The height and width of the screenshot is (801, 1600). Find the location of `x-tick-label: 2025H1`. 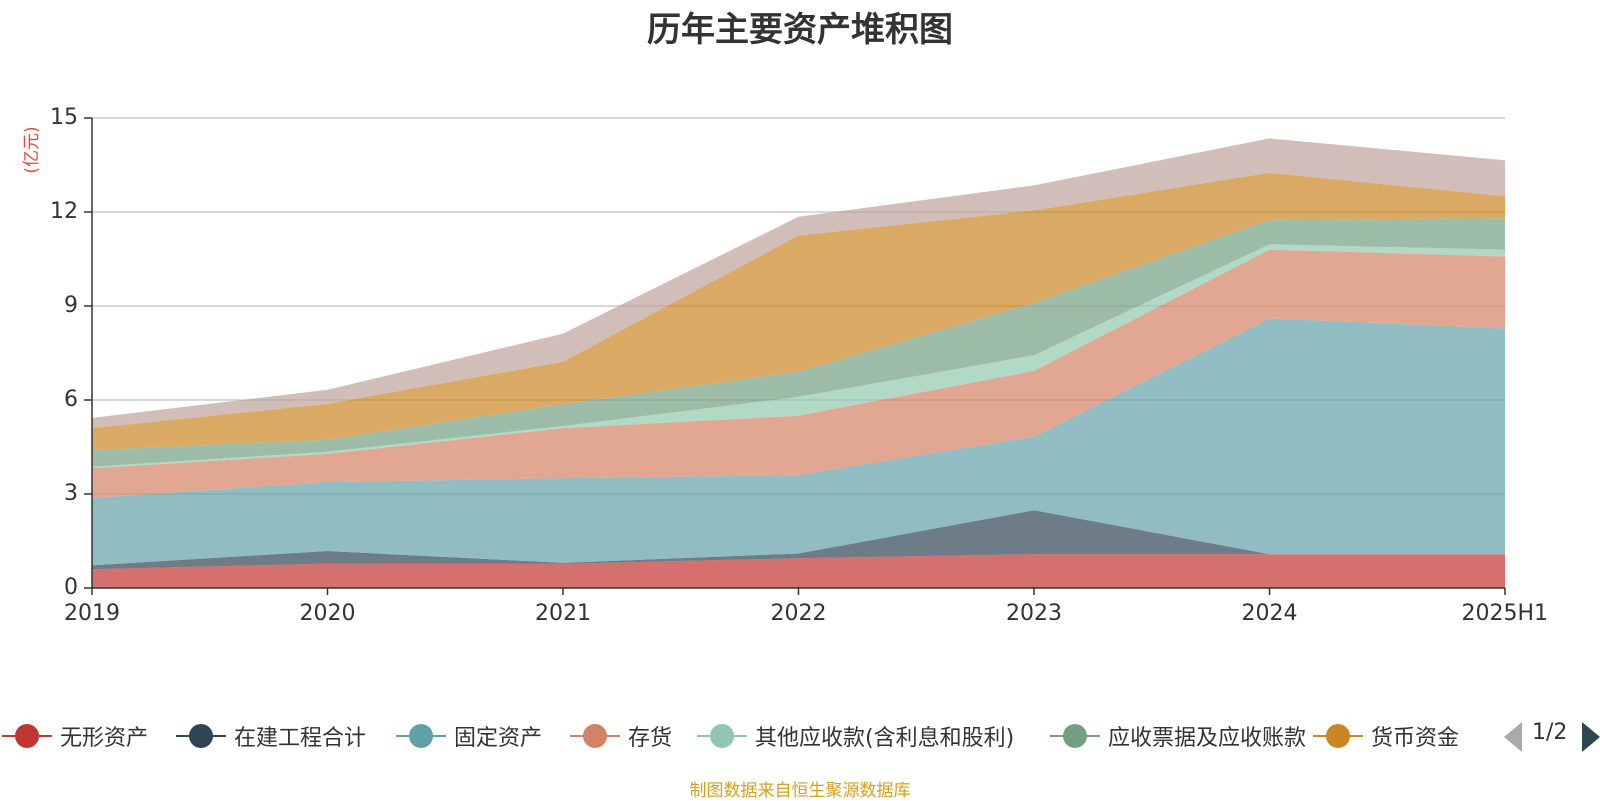

x-tick-label: 2025H1 is located at coordinates (1504, 613).